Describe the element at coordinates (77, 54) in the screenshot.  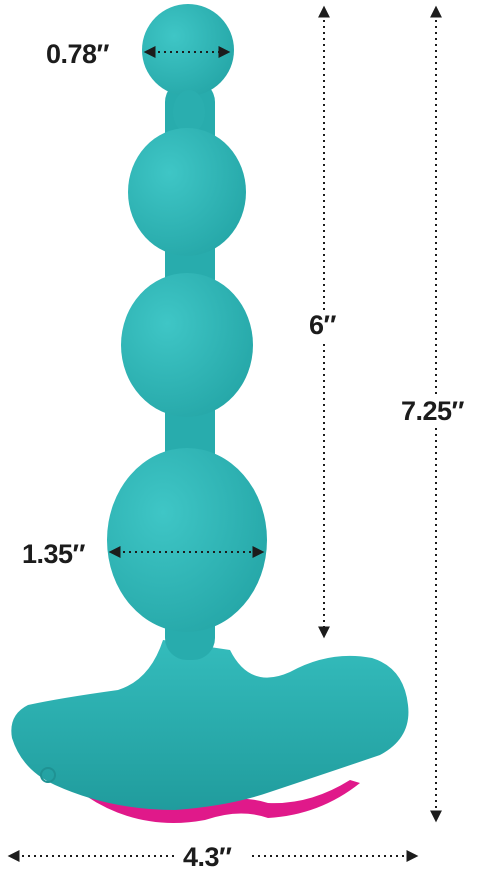
I see `tip-width-label: 0.78″` at that location.